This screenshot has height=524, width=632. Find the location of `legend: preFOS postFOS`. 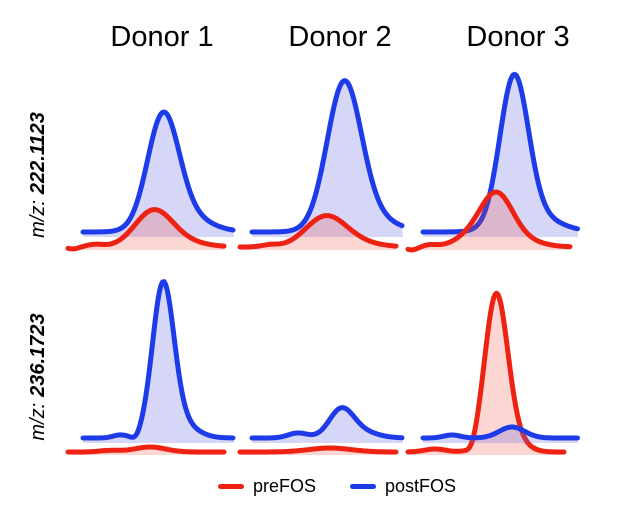

legend: preFOS postFOS is located at coordinates (337, 486).